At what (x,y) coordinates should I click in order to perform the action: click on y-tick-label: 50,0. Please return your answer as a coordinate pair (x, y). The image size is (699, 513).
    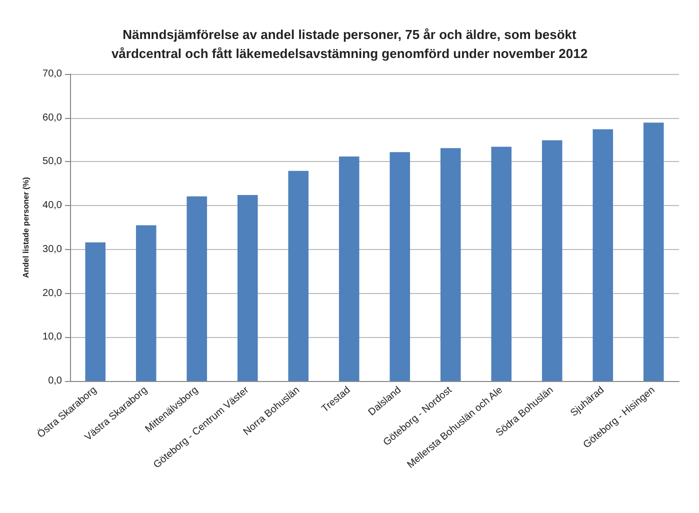
    Looking at the image, I should click on (52, 162).